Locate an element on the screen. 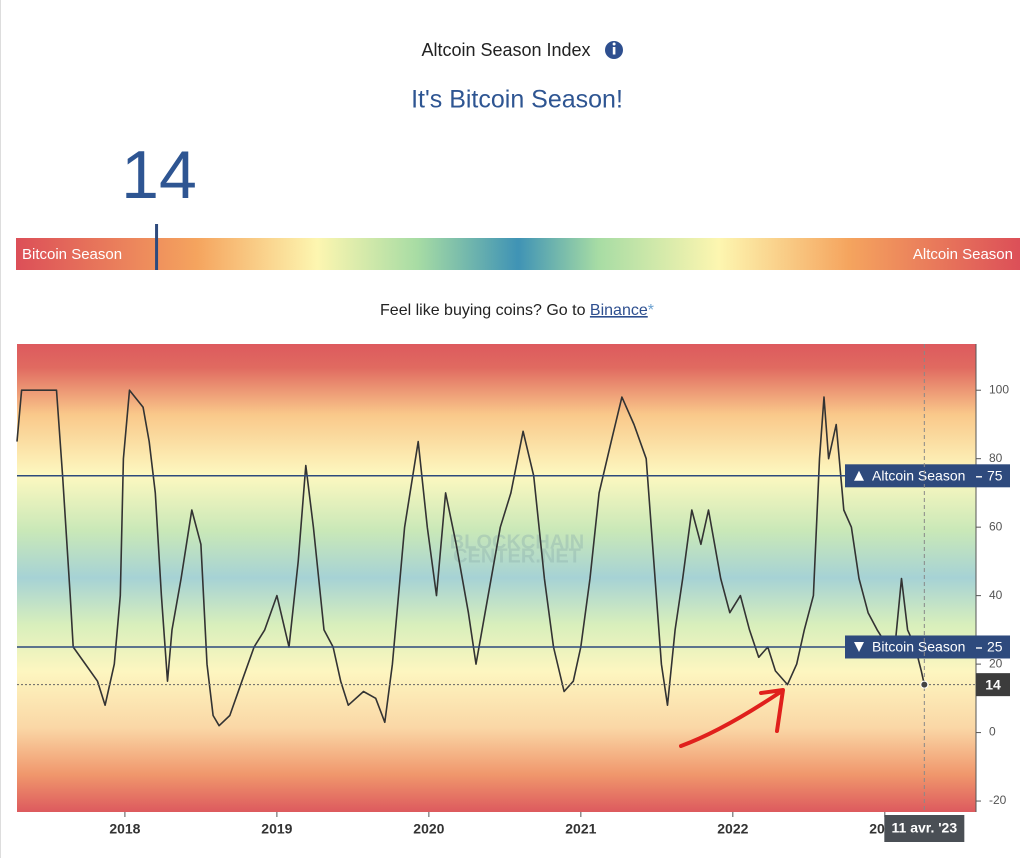  crosshair-value-box is located at coordinates (993, 685).